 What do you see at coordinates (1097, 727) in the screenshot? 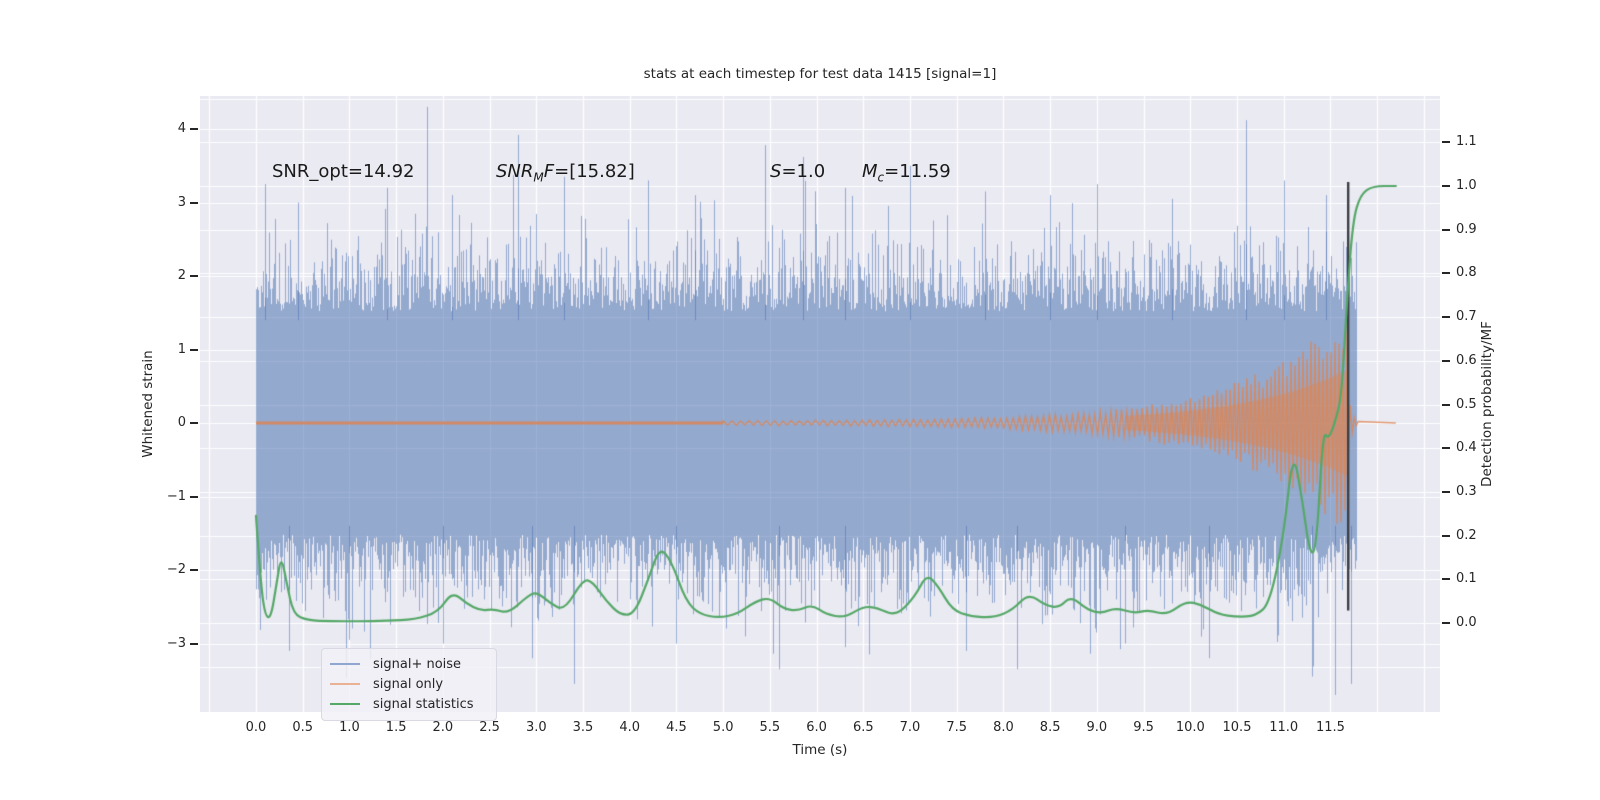
I see `x-tick-label: 9.0` at bounding box center [1097, 727].